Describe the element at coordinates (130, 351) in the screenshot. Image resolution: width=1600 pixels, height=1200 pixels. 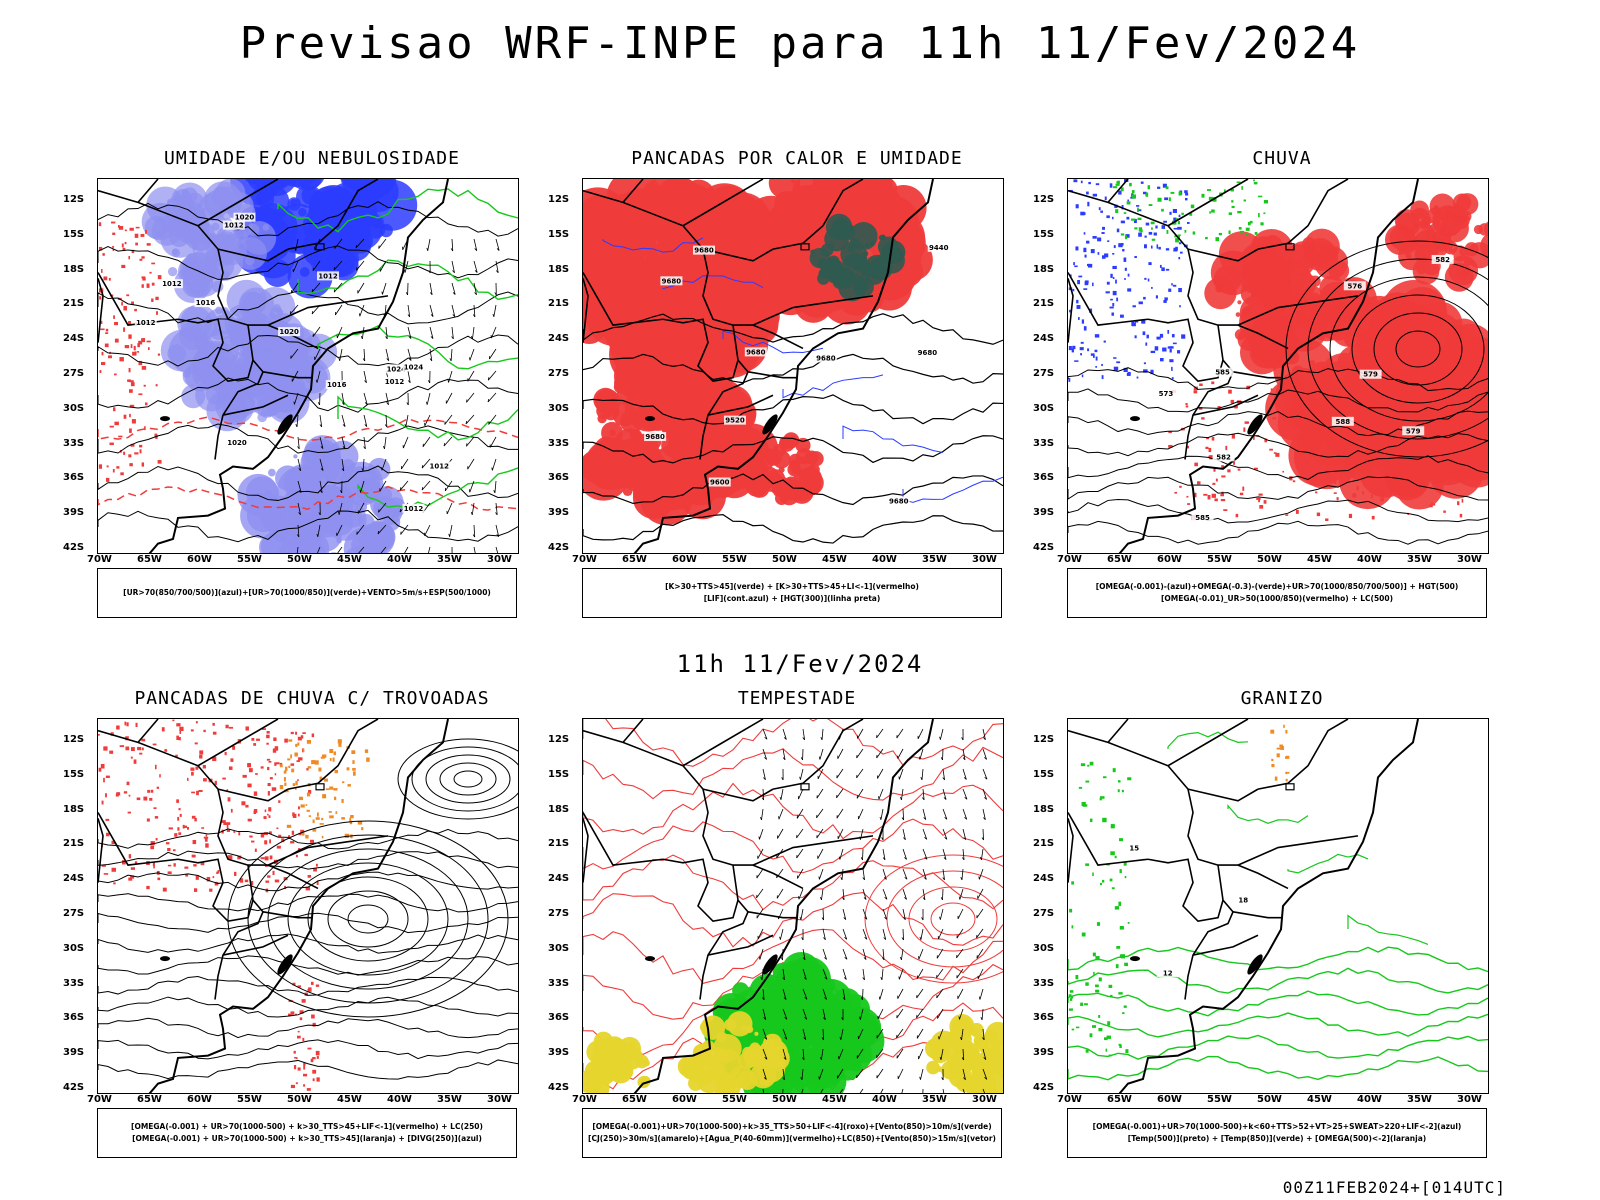
I see `red-dashed-contours` at that location.